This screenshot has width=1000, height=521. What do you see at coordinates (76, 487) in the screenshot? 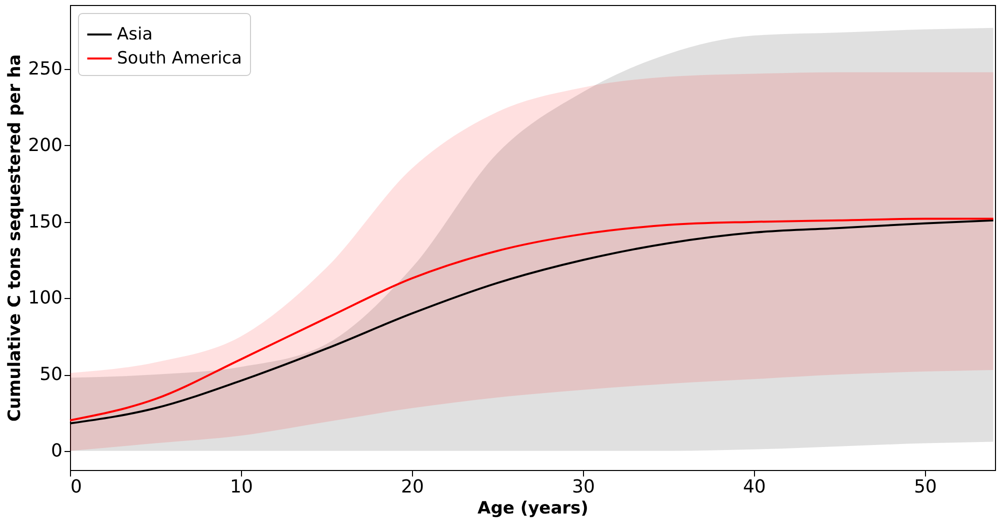
I see `x-tick-label: 0` at bounding box center [76, 487].